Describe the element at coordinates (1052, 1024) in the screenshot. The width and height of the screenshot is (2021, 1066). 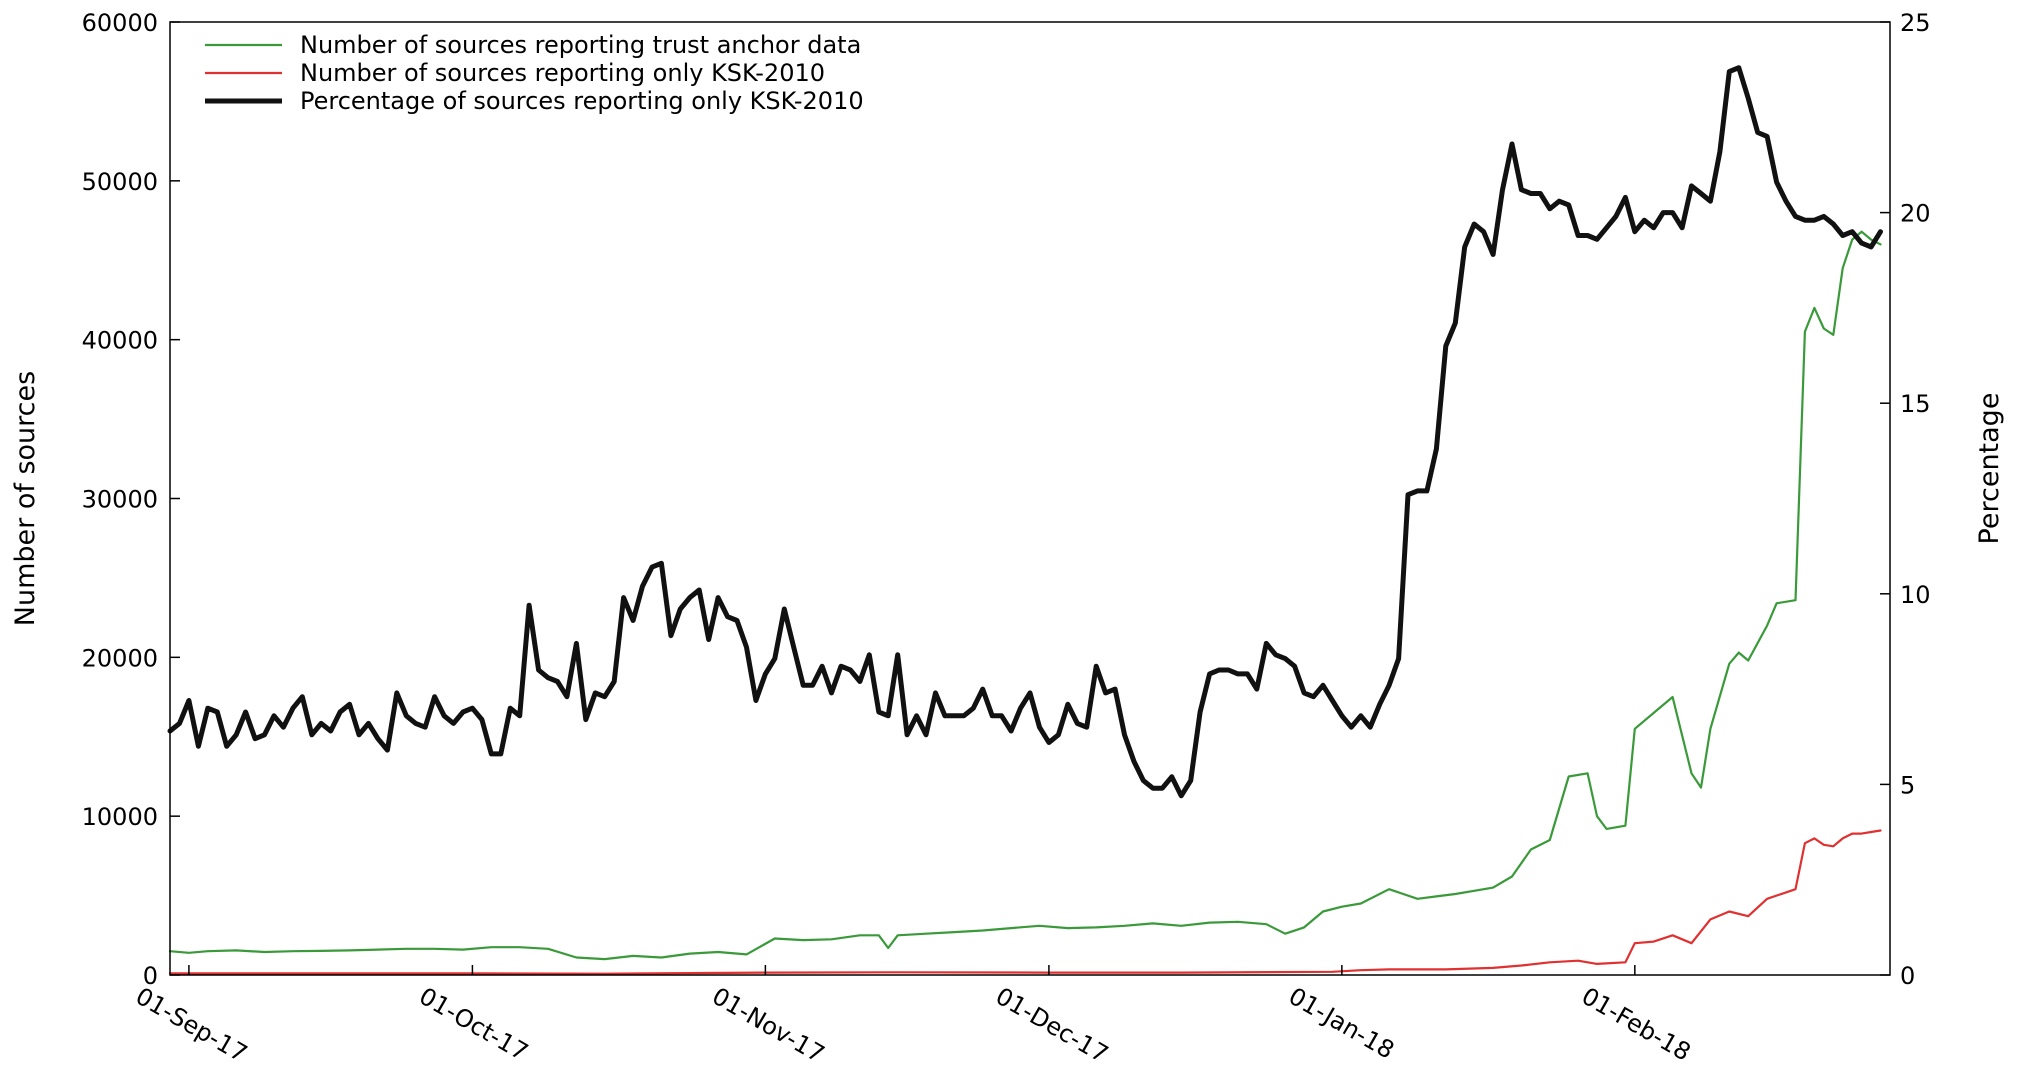
I see `x-tick-label: 01-Dec-17` at that location.